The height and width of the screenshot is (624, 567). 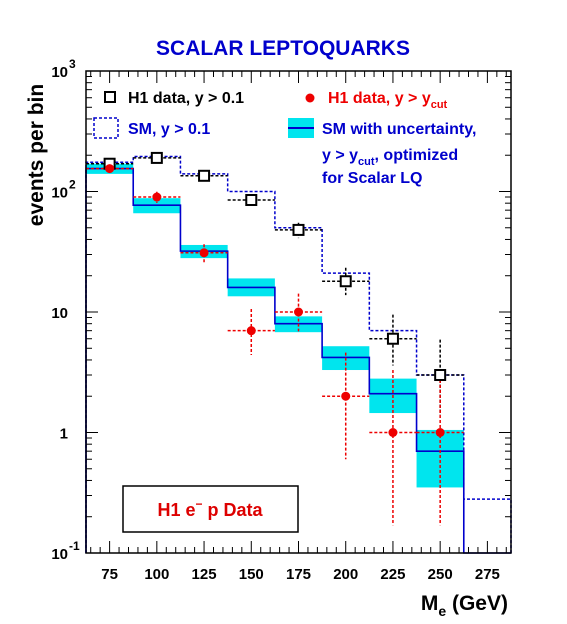 I want to click on legend-label-h1-cut-main: H1 data, y > y, so click(x=379, y=98).